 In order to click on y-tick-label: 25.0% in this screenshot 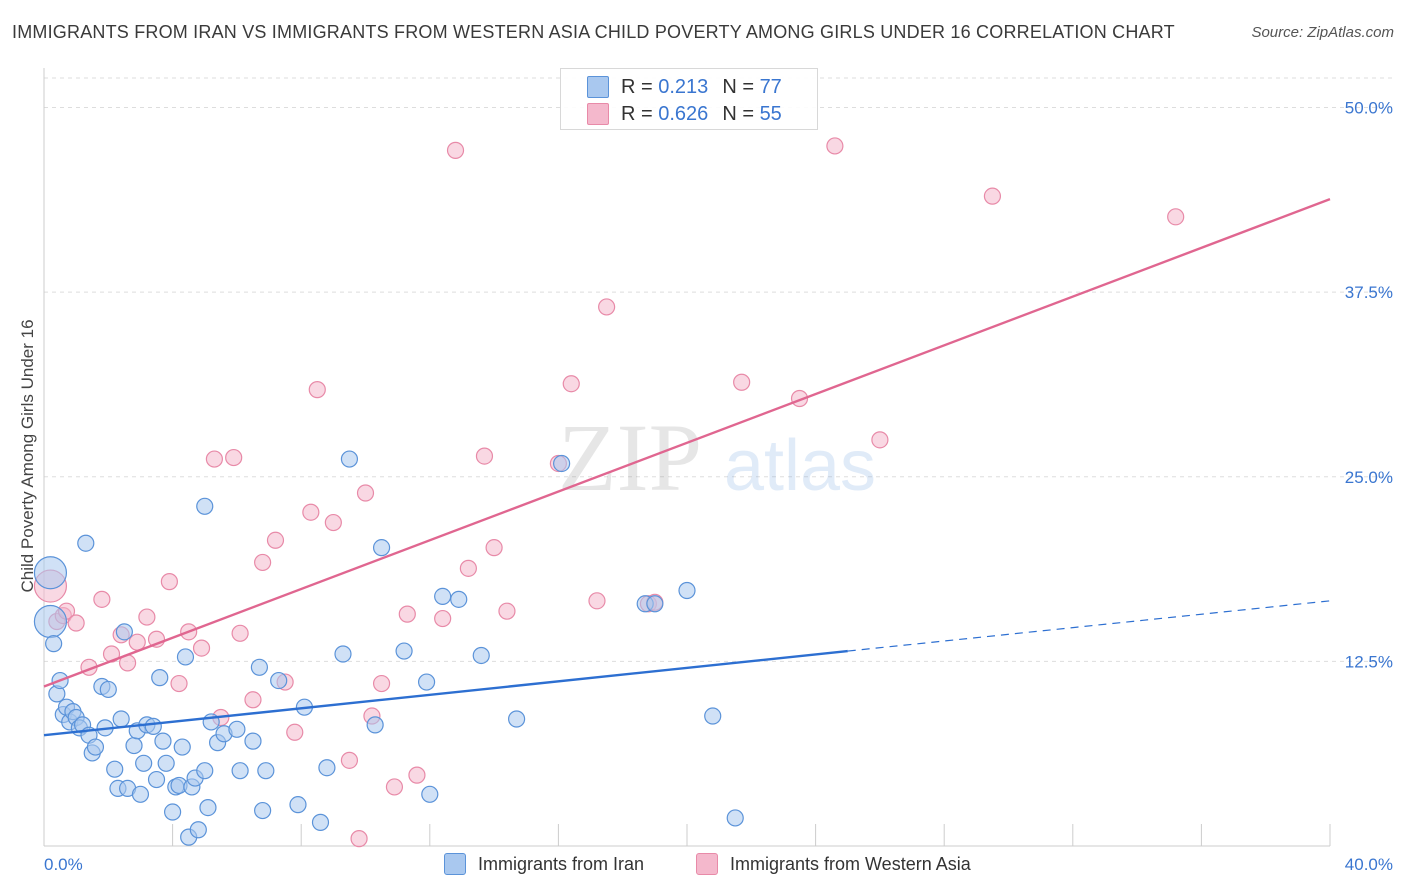, I will do `click(1369, 477)`.